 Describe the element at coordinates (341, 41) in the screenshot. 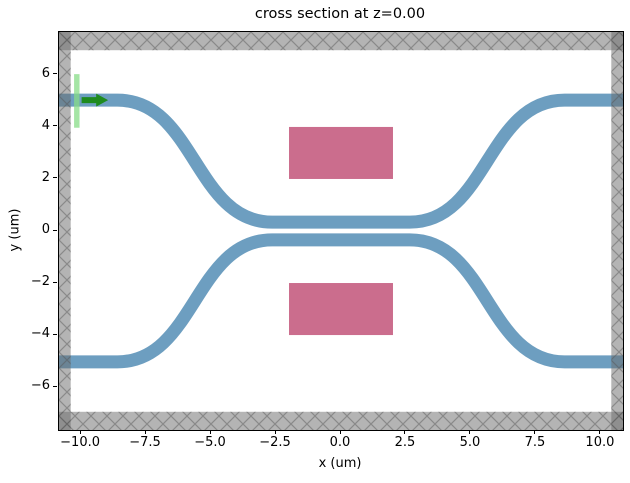

I see `pml-top-hatch` at that location.